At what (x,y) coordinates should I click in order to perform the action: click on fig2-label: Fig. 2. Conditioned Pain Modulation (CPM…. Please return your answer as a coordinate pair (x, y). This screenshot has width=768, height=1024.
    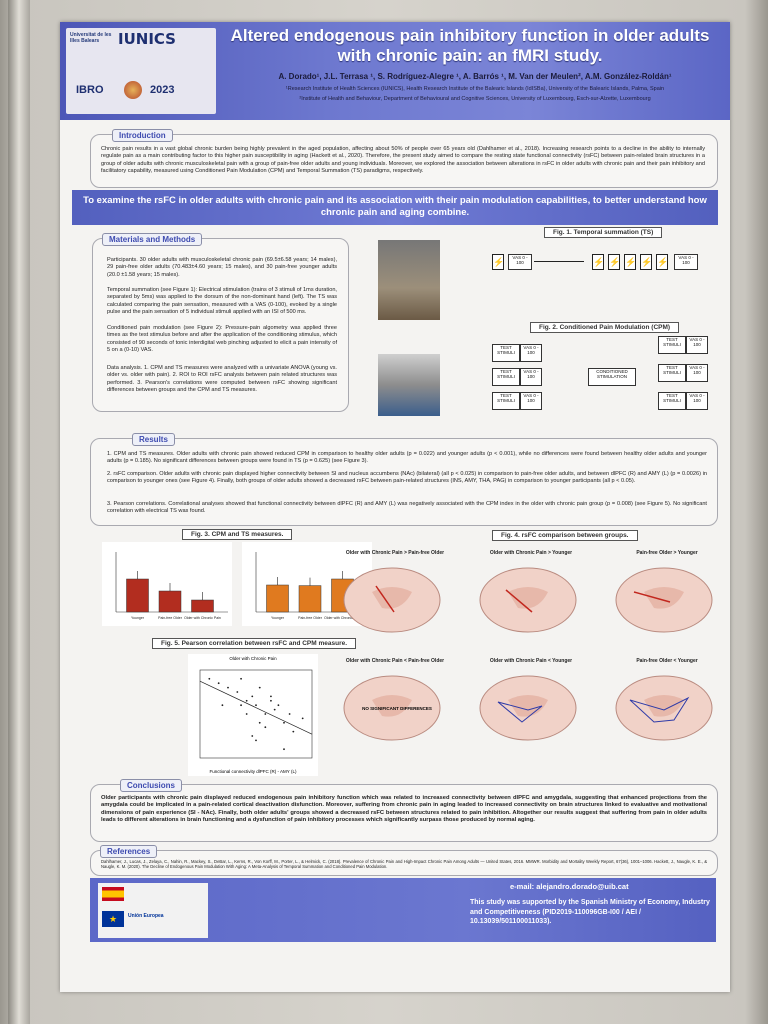
    Looking at the image, I should click on (605, 327).